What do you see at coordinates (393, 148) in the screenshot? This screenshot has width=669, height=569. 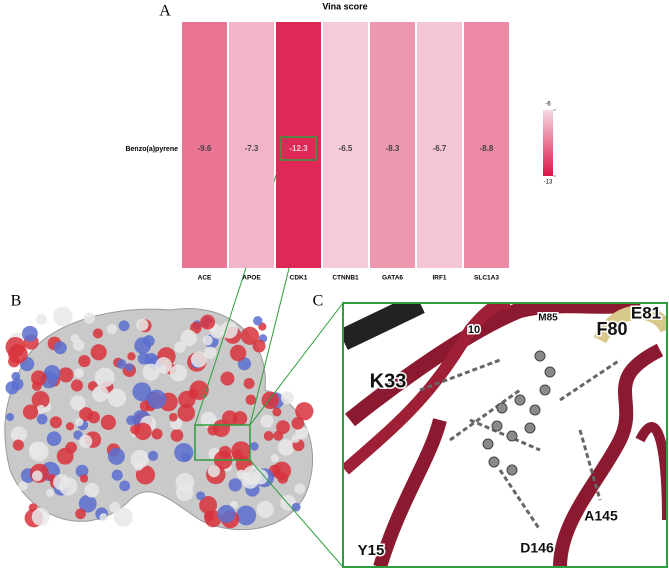 I see `value-label: -8.3` at bounding box center [393, 148].